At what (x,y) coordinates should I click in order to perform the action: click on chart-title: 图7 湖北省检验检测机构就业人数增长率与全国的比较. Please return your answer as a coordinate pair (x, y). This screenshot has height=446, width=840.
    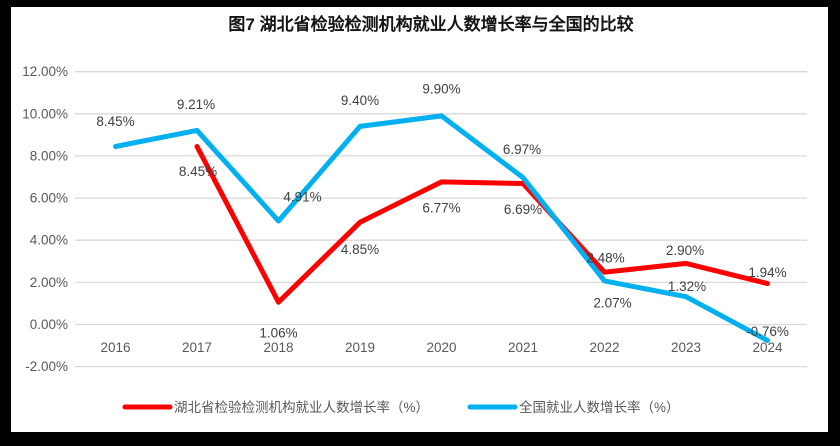
    Looking at the image, I should click on (430, 24).